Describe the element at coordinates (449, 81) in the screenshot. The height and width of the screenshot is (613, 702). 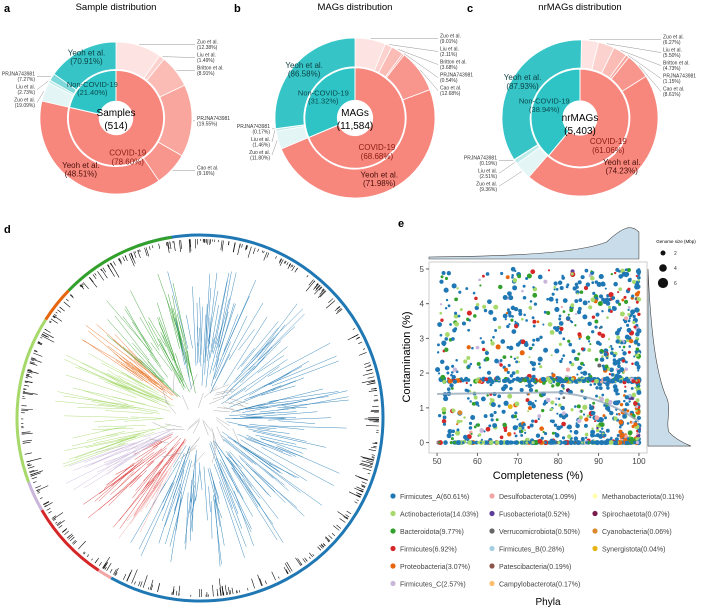
I see `segment-percent: (0.54%)` at that location.